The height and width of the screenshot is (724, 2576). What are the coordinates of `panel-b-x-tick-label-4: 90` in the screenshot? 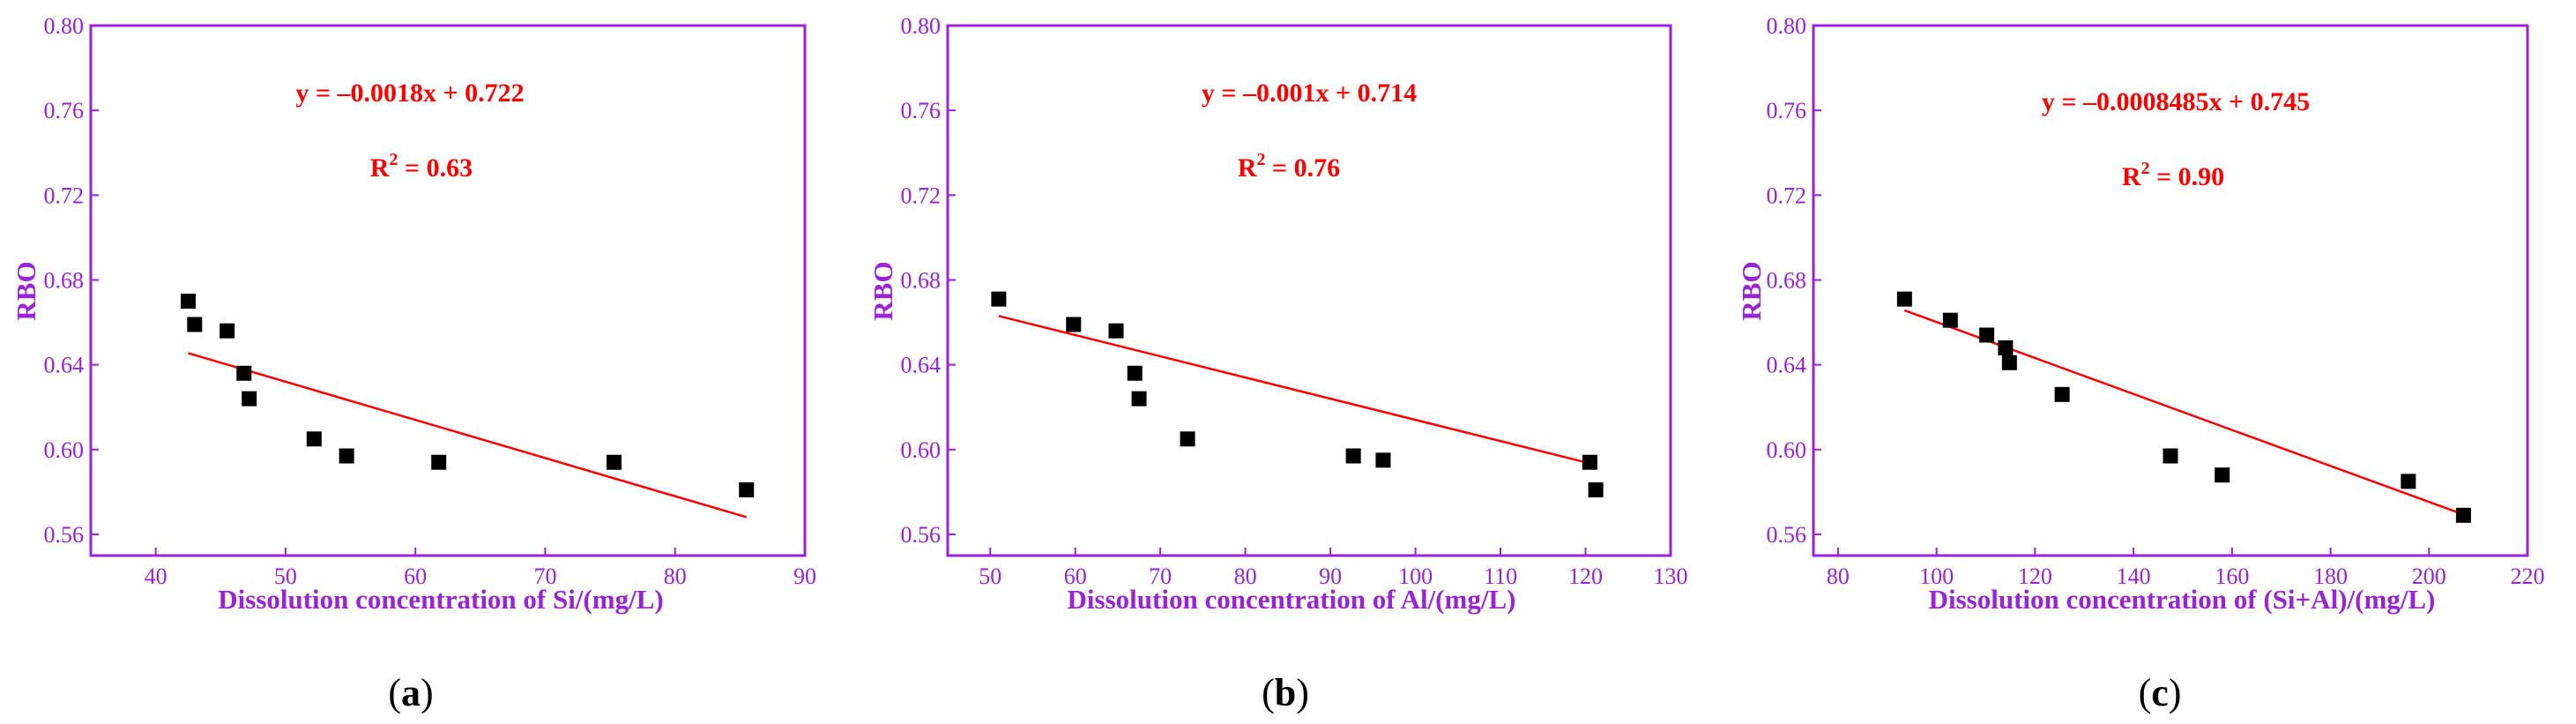 It's located at (1330, 576).